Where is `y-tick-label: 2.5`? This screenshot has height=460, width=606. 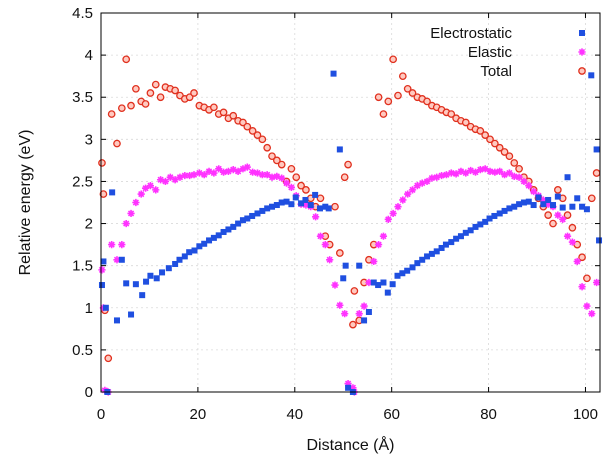
y-tick-label: 2.5 is located at coordinates (82, 181).